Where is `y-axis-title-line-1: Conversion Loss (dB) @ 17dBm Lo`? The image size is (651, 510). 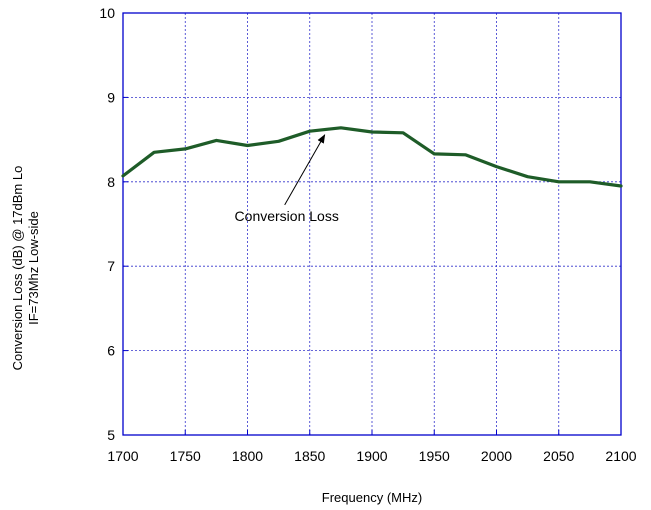 y-axis-title-line-1: Conversion Loss (dB) @ 17dBm Lo is located at coordinates (17, 268).